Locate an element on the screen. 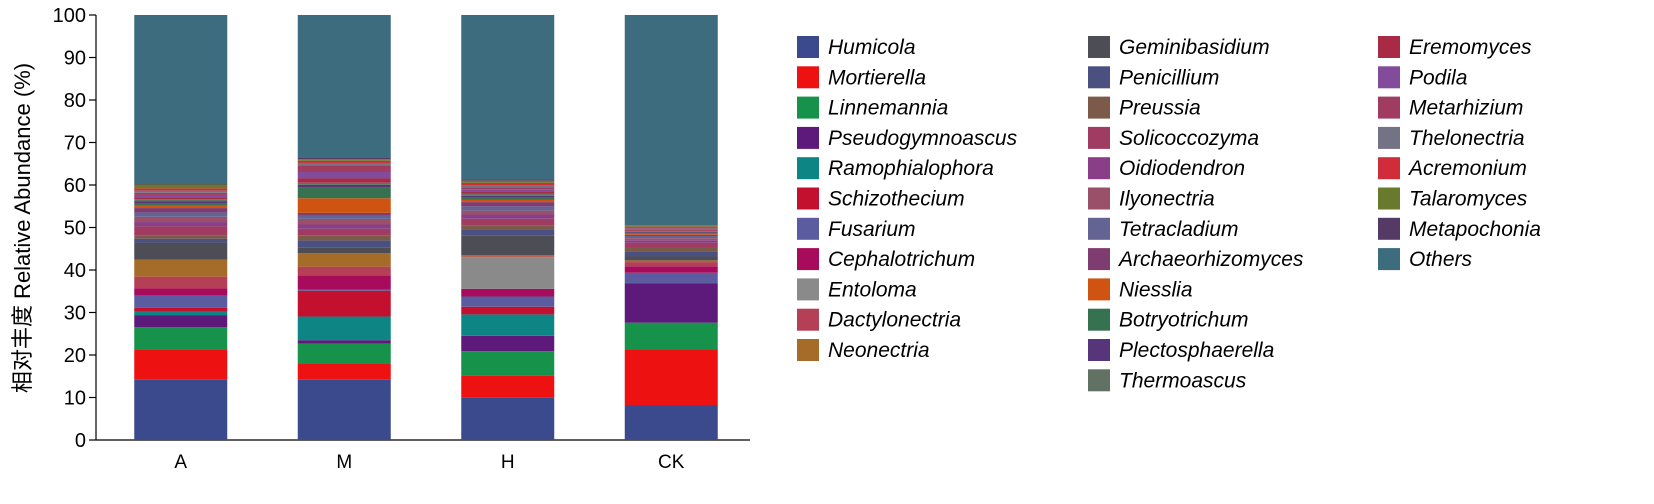  y-tick-label: 0 is located at coordinates (80, 441).